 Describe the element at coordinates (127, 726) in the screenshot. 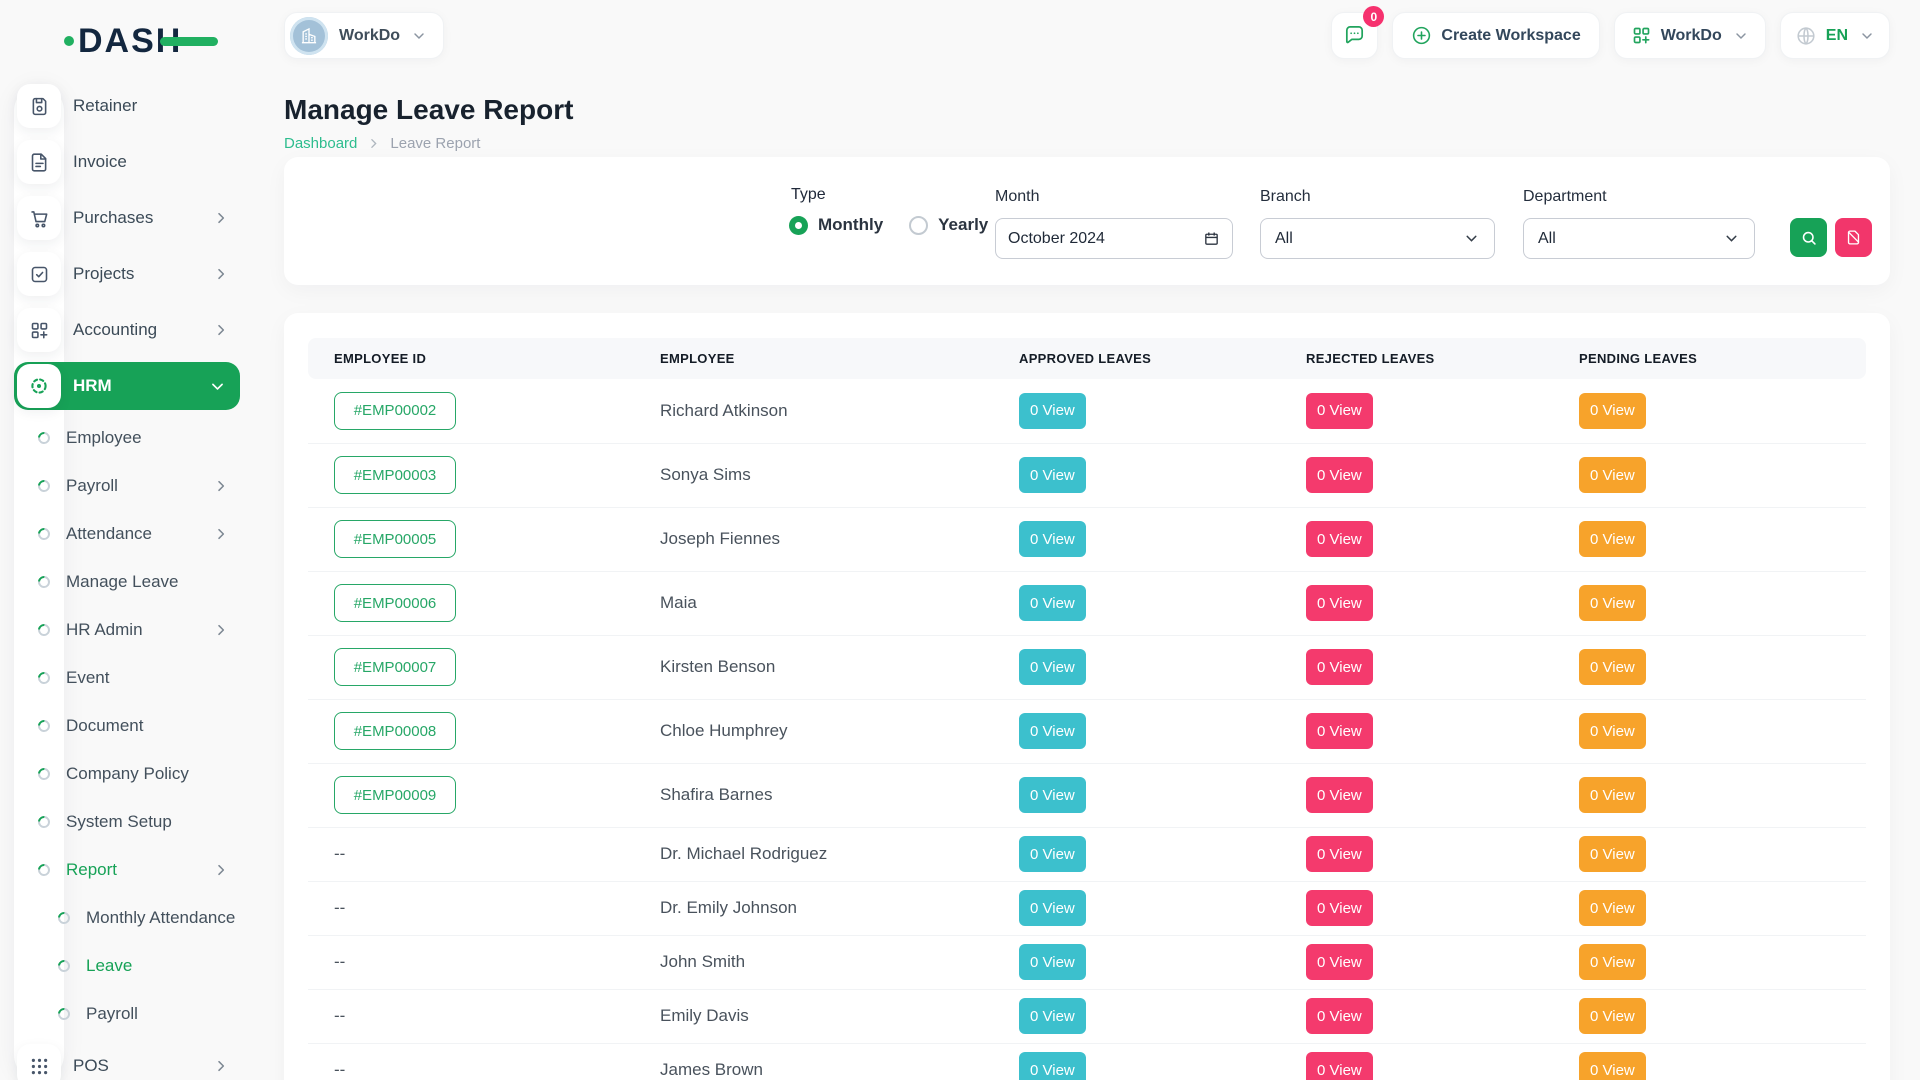

I see `sidebar-item-document: Document` at that location.